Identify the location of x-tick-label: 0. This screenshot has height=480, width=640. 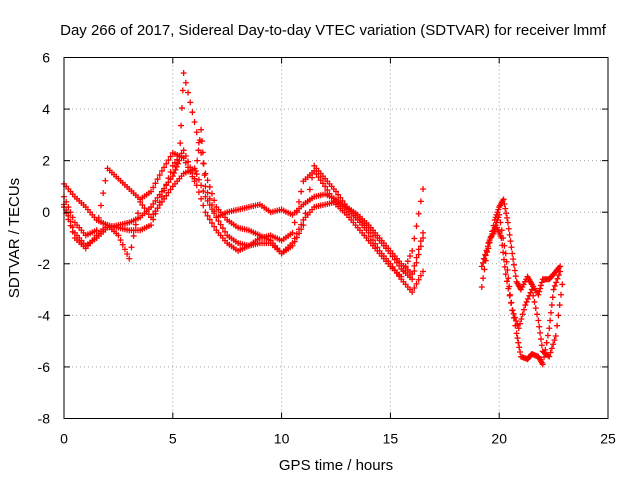
(64, 439).